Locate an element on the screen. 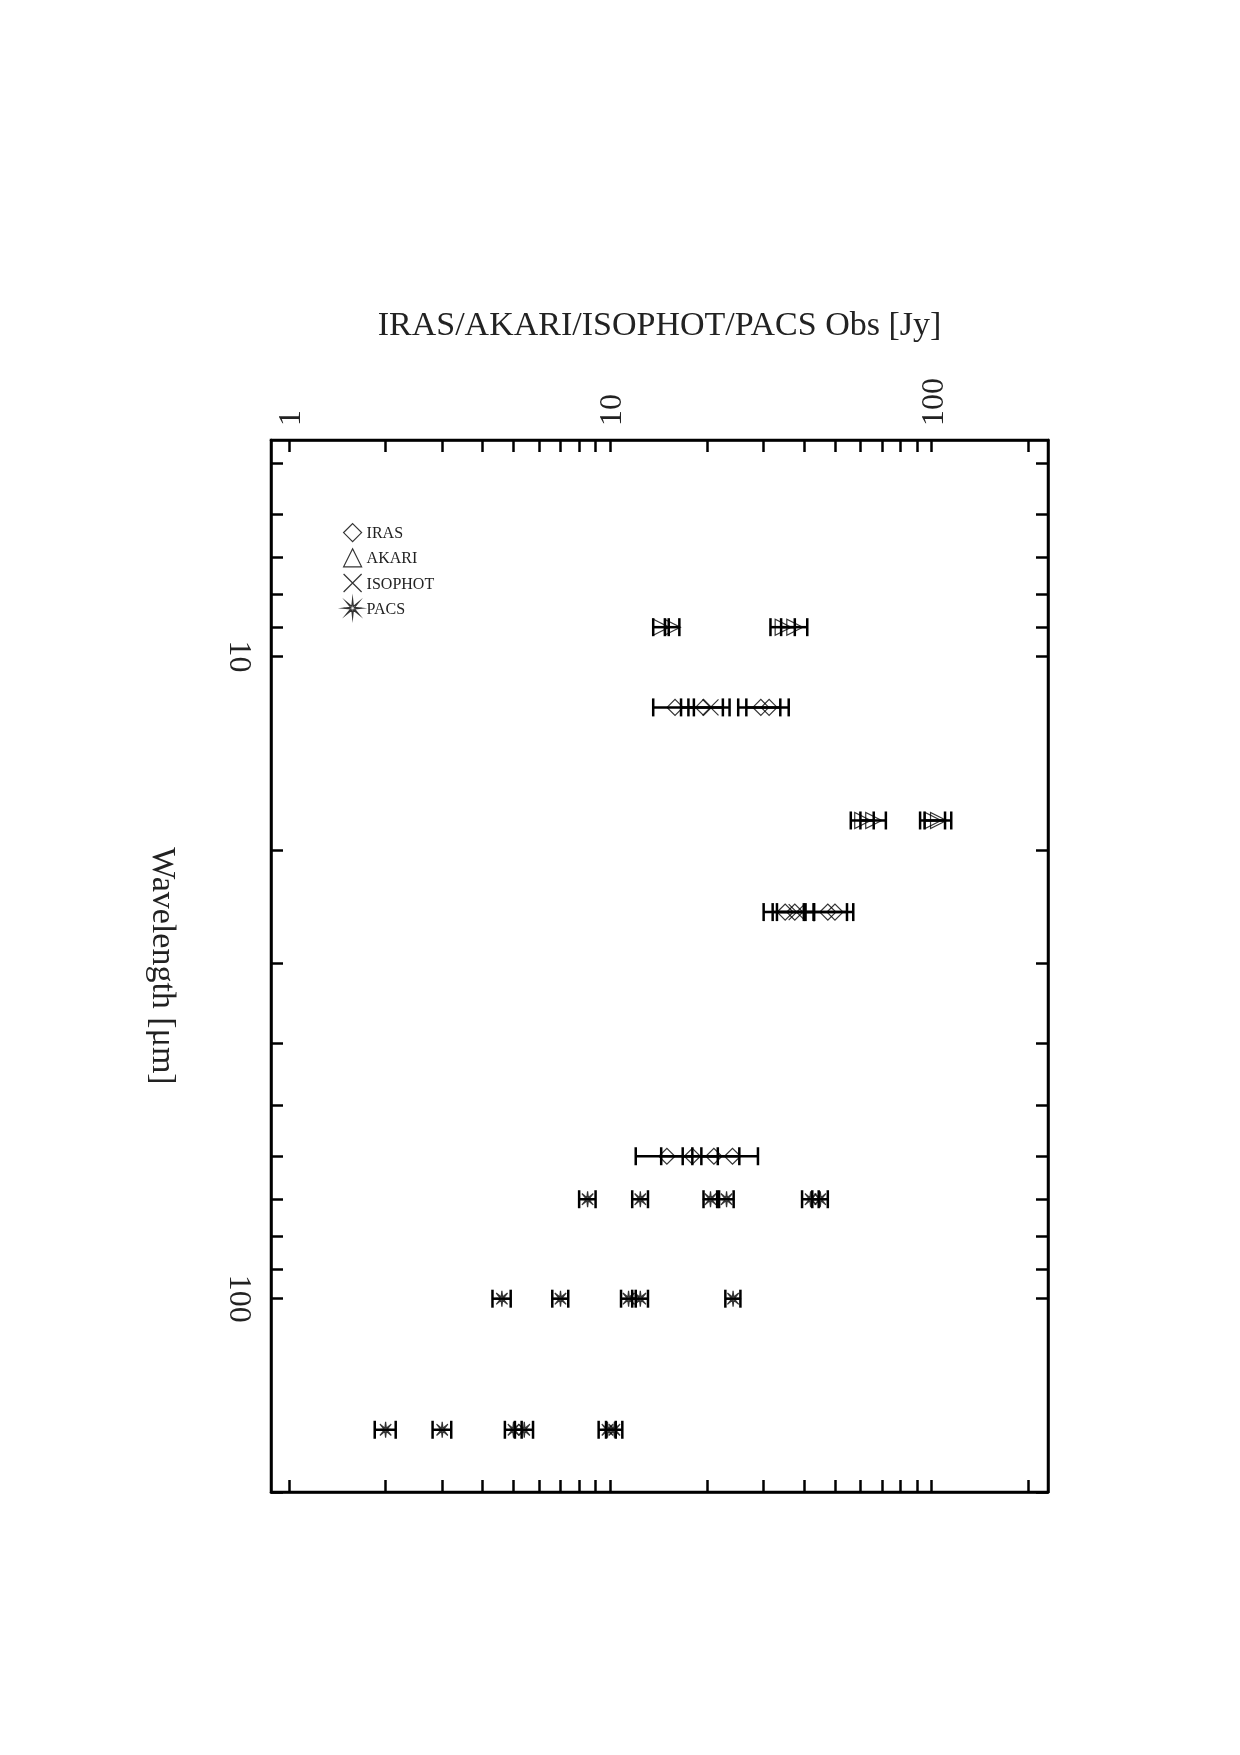  x-tick-label: 100 is located at coordinates (931, 402).